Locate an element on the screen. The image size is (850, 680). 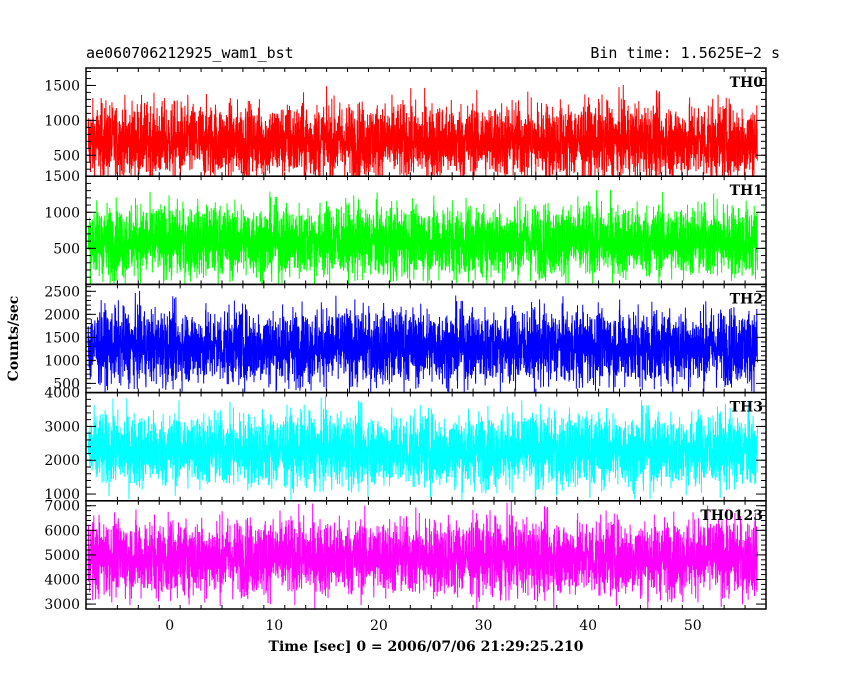
panel-label-th2: TH2 is located at coordinates (746, 299).